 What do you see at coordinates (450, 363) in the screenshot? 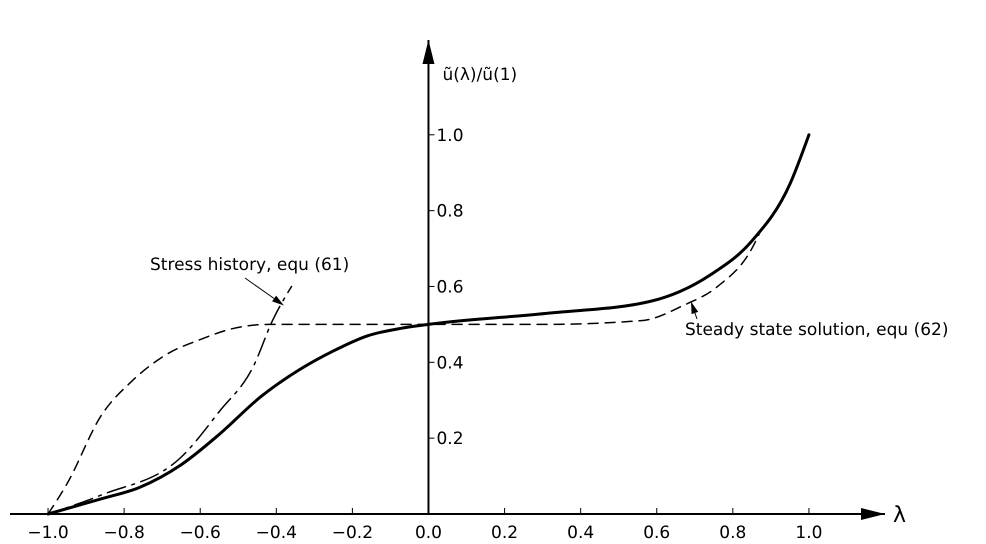
I see `y-tick-label: 0.4` at bounding box center [450, 363].